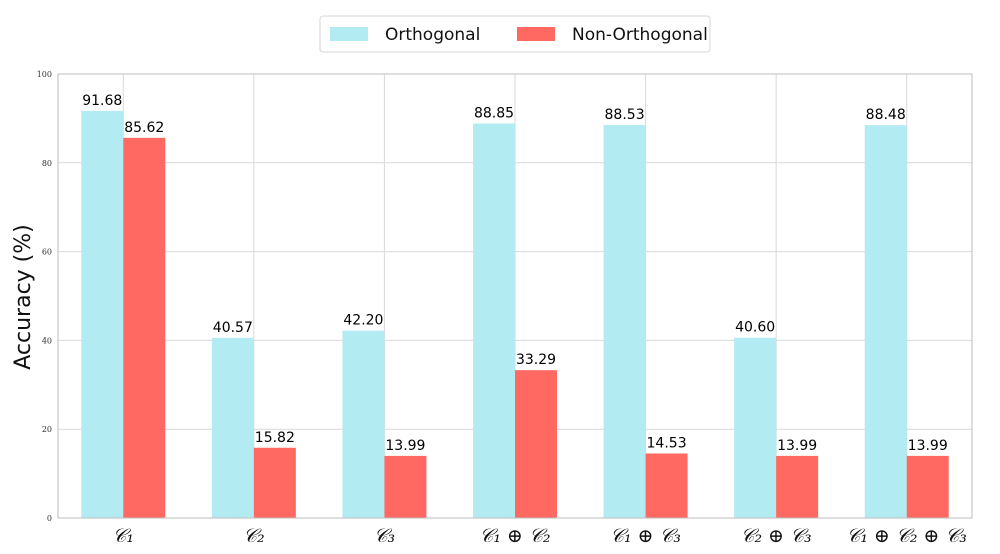 Image resolution: width=1000 pixels, height=554 pixels. What do you see at coordinates (47, 340) in the screenshot?
I see `y-tick-label: 40` at bounding box center [47, 340].